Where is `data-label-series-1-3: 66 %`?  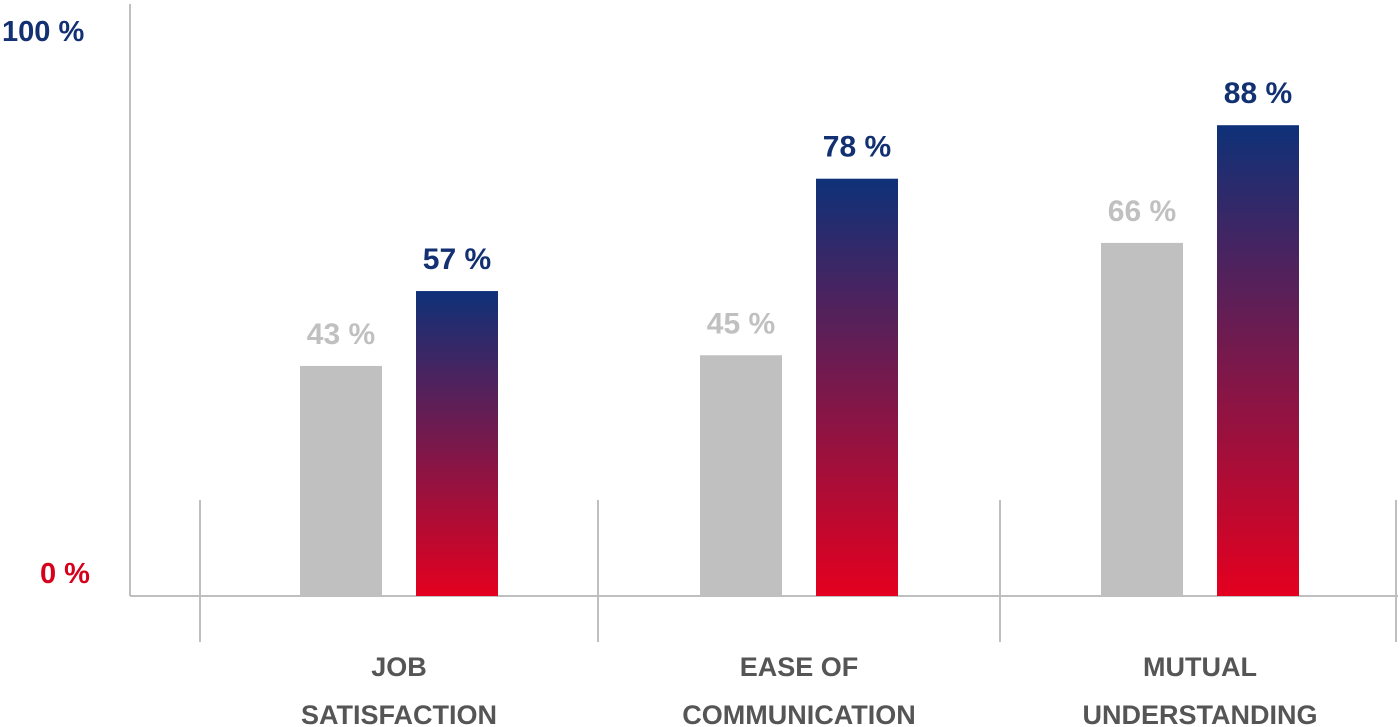
data-label-series-1-3: 66 % is located at coordinates (1142, 211).